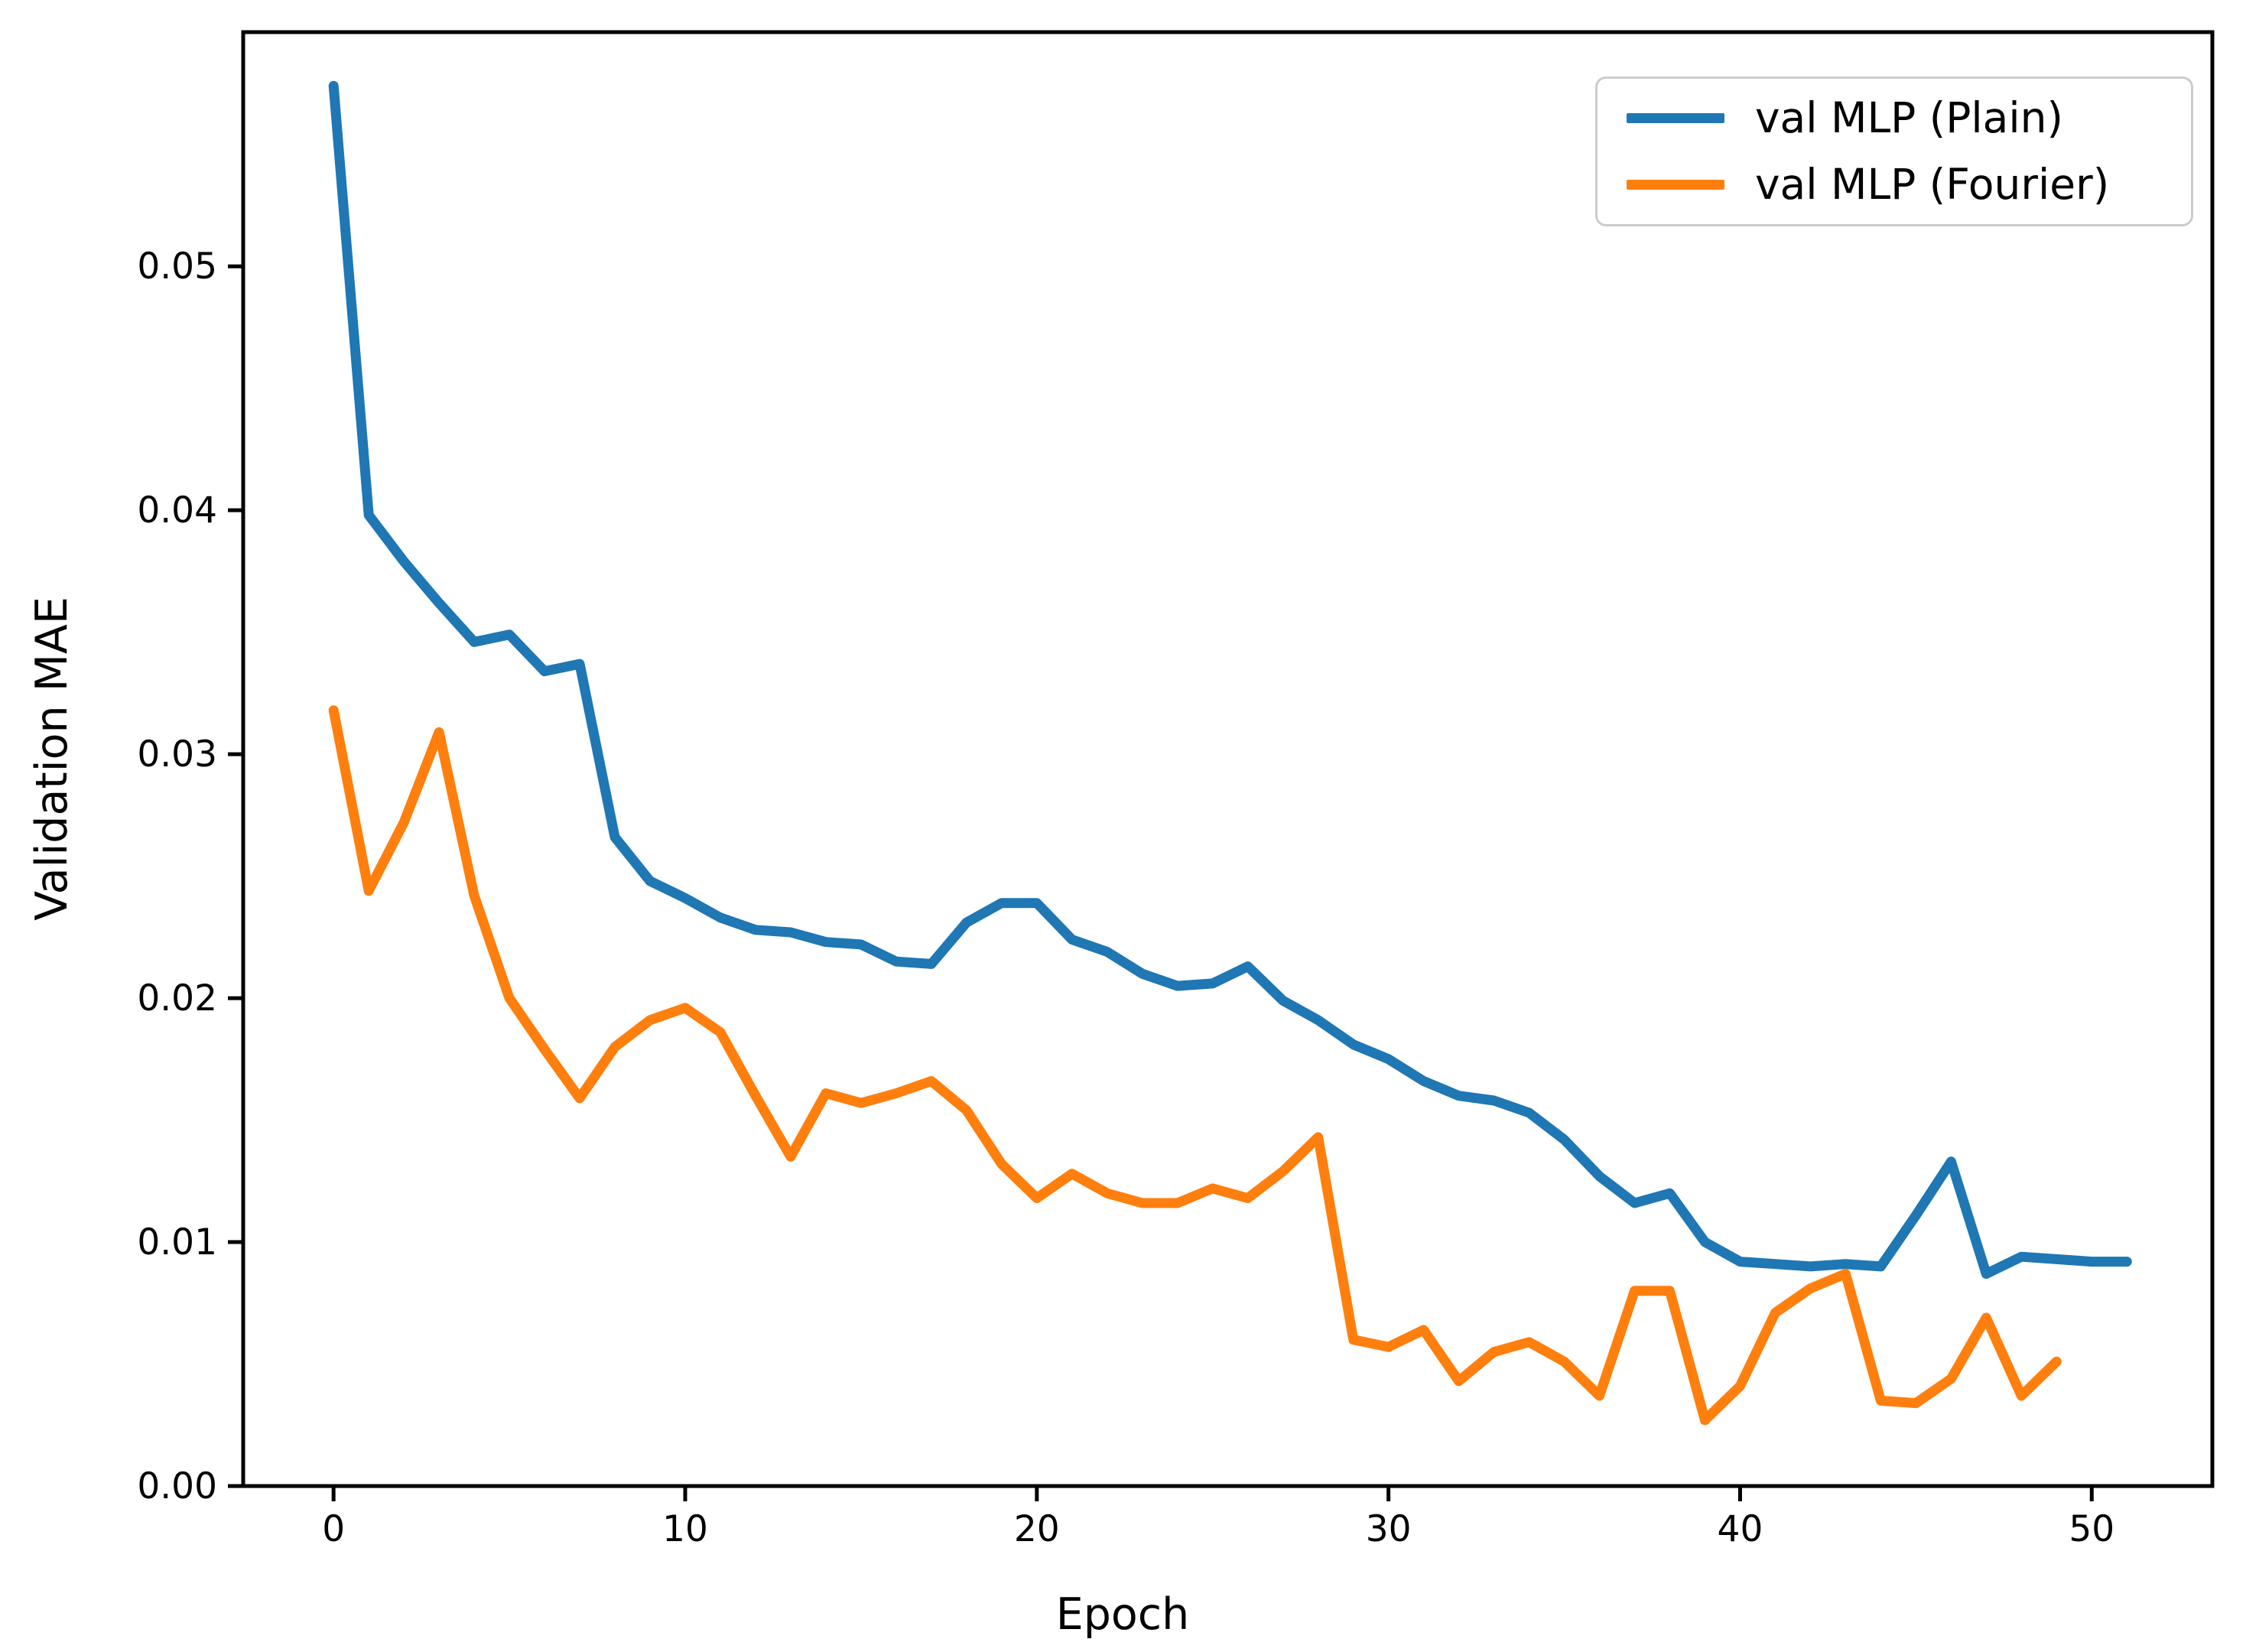 Image resolution: width=2246 pixels, height=1652 pixels. I want to click on legend-item-plain: val MLP (Plain), so click(1894, 118).